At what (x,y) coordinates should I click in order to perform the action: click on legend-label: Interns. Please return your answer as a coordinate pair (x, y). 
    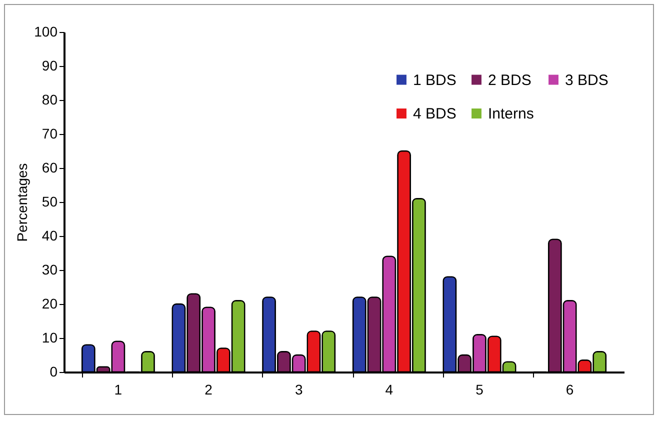
    Looking at the image, I should click on (511, 114).